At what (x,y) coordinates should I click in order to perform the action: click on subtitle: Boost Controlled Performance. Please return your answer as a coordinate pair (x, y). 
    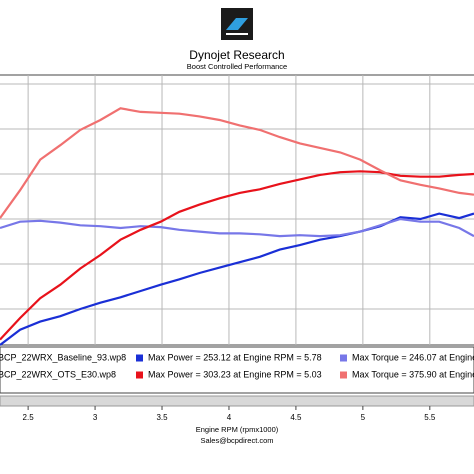
    Looking at the image, I should click on (237, 66).